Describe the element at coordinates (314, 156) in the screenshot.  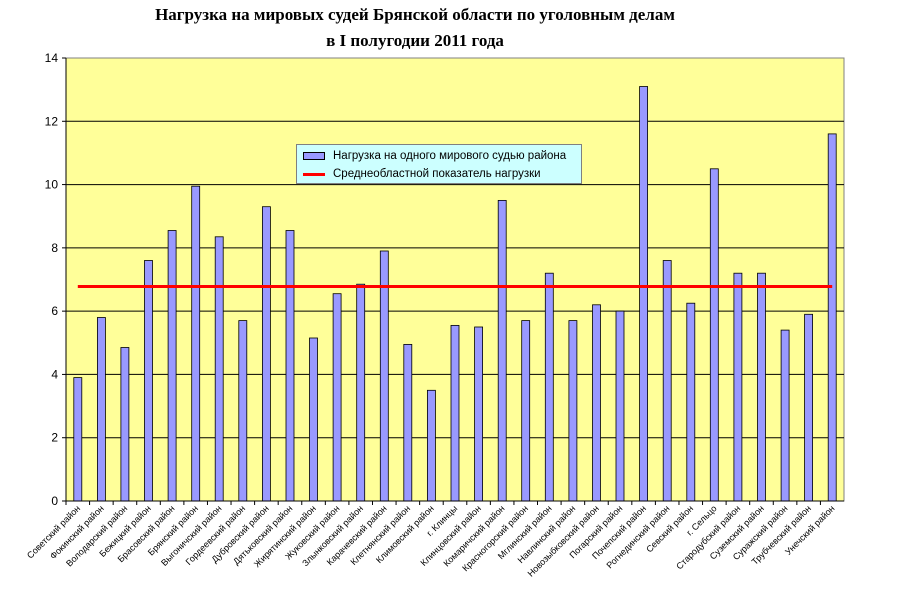
I see `legend-bar-swatch` at that location.